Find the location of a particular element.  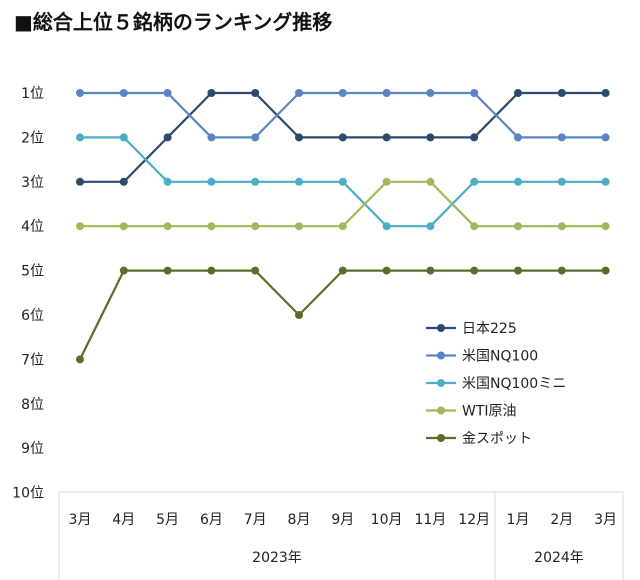

x-axis-frame is located at coordinates (341, 535).